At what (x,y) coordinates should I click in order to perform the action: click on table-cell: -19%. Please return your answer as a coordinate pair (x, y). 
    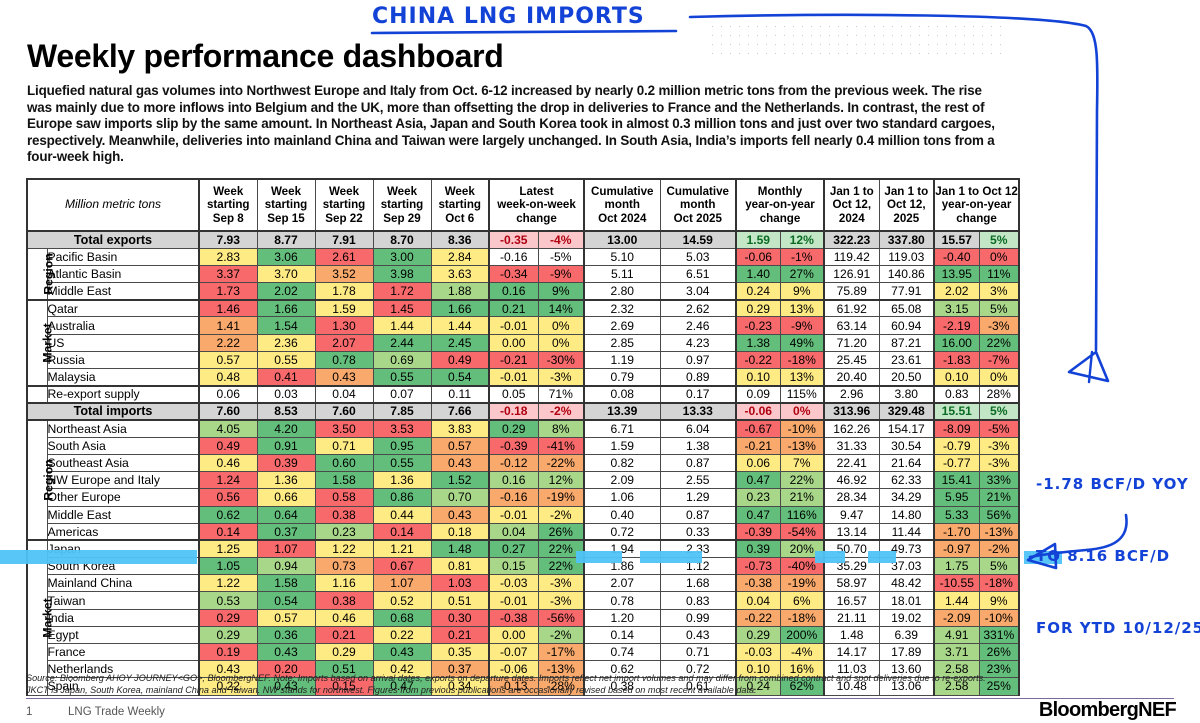
    Looking at the image, I should click on (561, 497).